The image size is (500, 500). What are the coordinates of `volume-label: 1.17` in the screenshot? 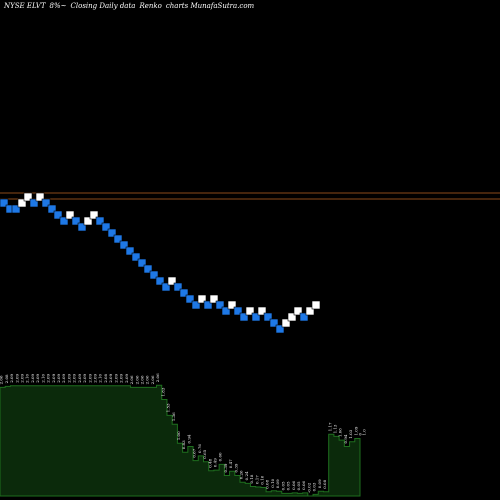 It's located at (329, 426).